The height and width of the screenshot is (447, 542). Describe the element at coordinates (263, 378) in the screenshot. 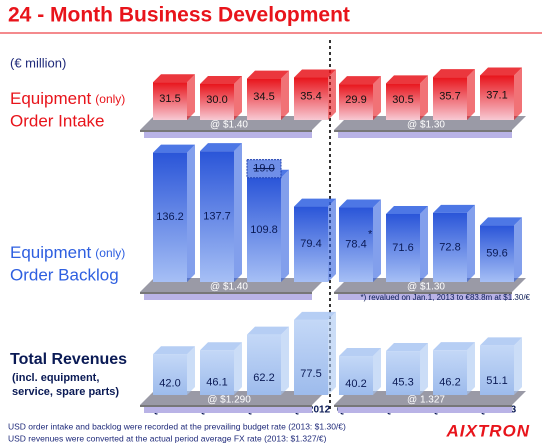

I see `value-label: 62.2` at that location.